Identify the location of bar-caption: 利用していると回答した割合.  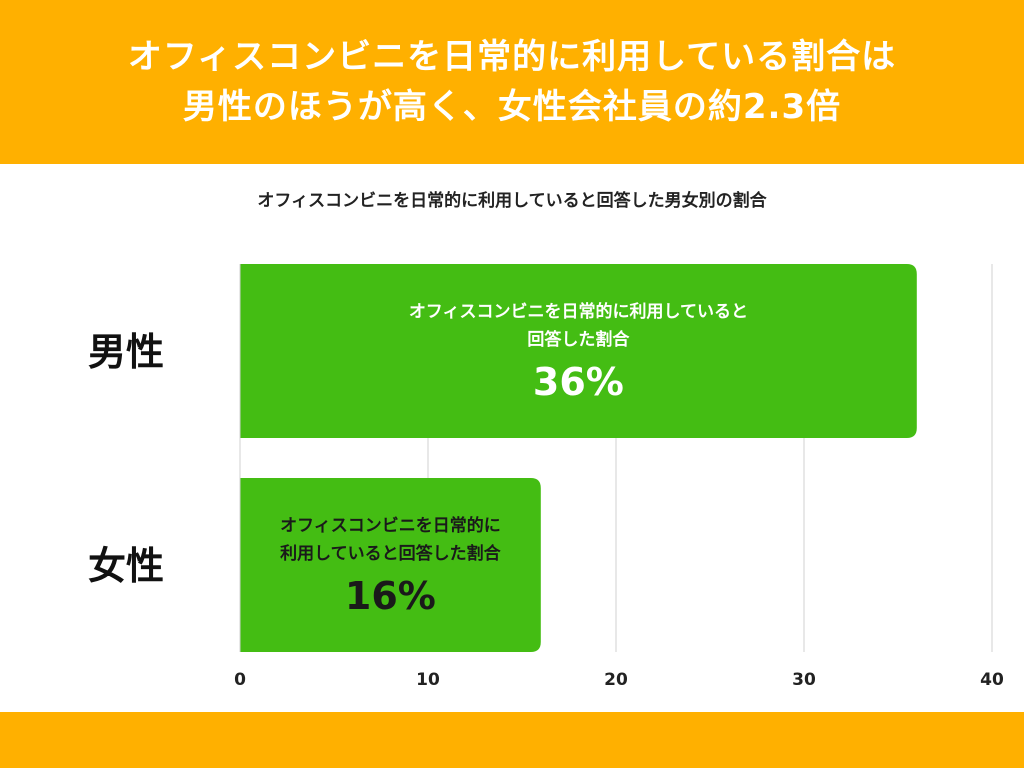
(390, 553).